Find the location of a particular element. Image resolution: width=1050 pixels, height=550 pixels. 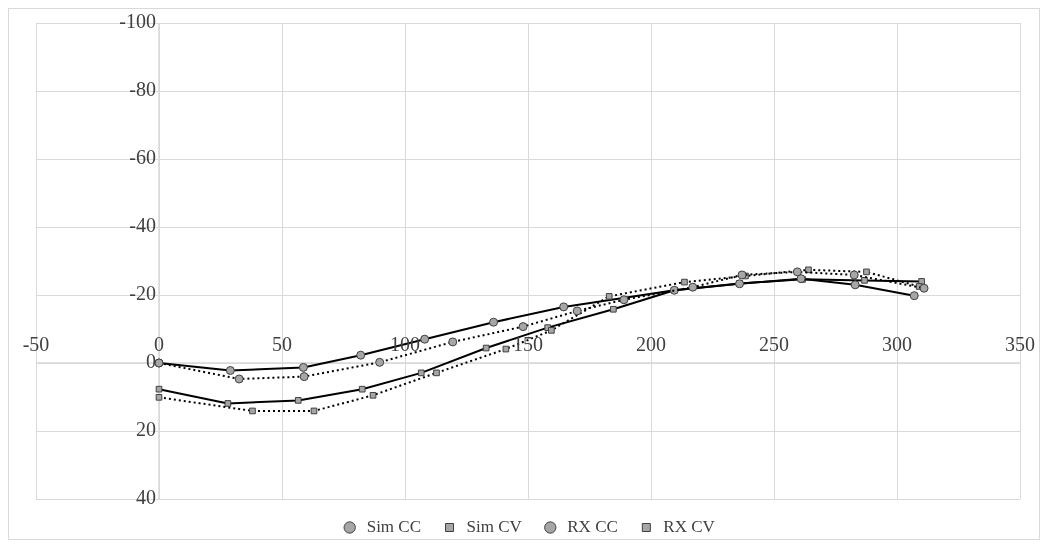

x-tick-label: 200 is located at coordinates (651, 344).